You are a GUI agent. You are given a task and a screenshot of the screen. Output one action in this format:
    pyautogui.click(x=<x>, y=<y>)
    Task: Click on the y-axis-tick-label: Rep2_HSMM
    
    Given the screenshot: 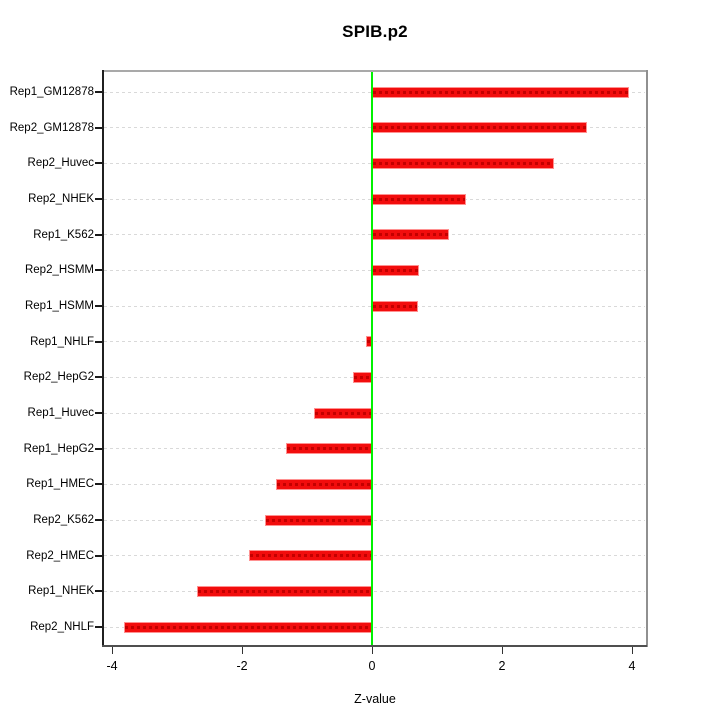 What is the action you would take?
    pyautogui.click(x=59, y=270)
    